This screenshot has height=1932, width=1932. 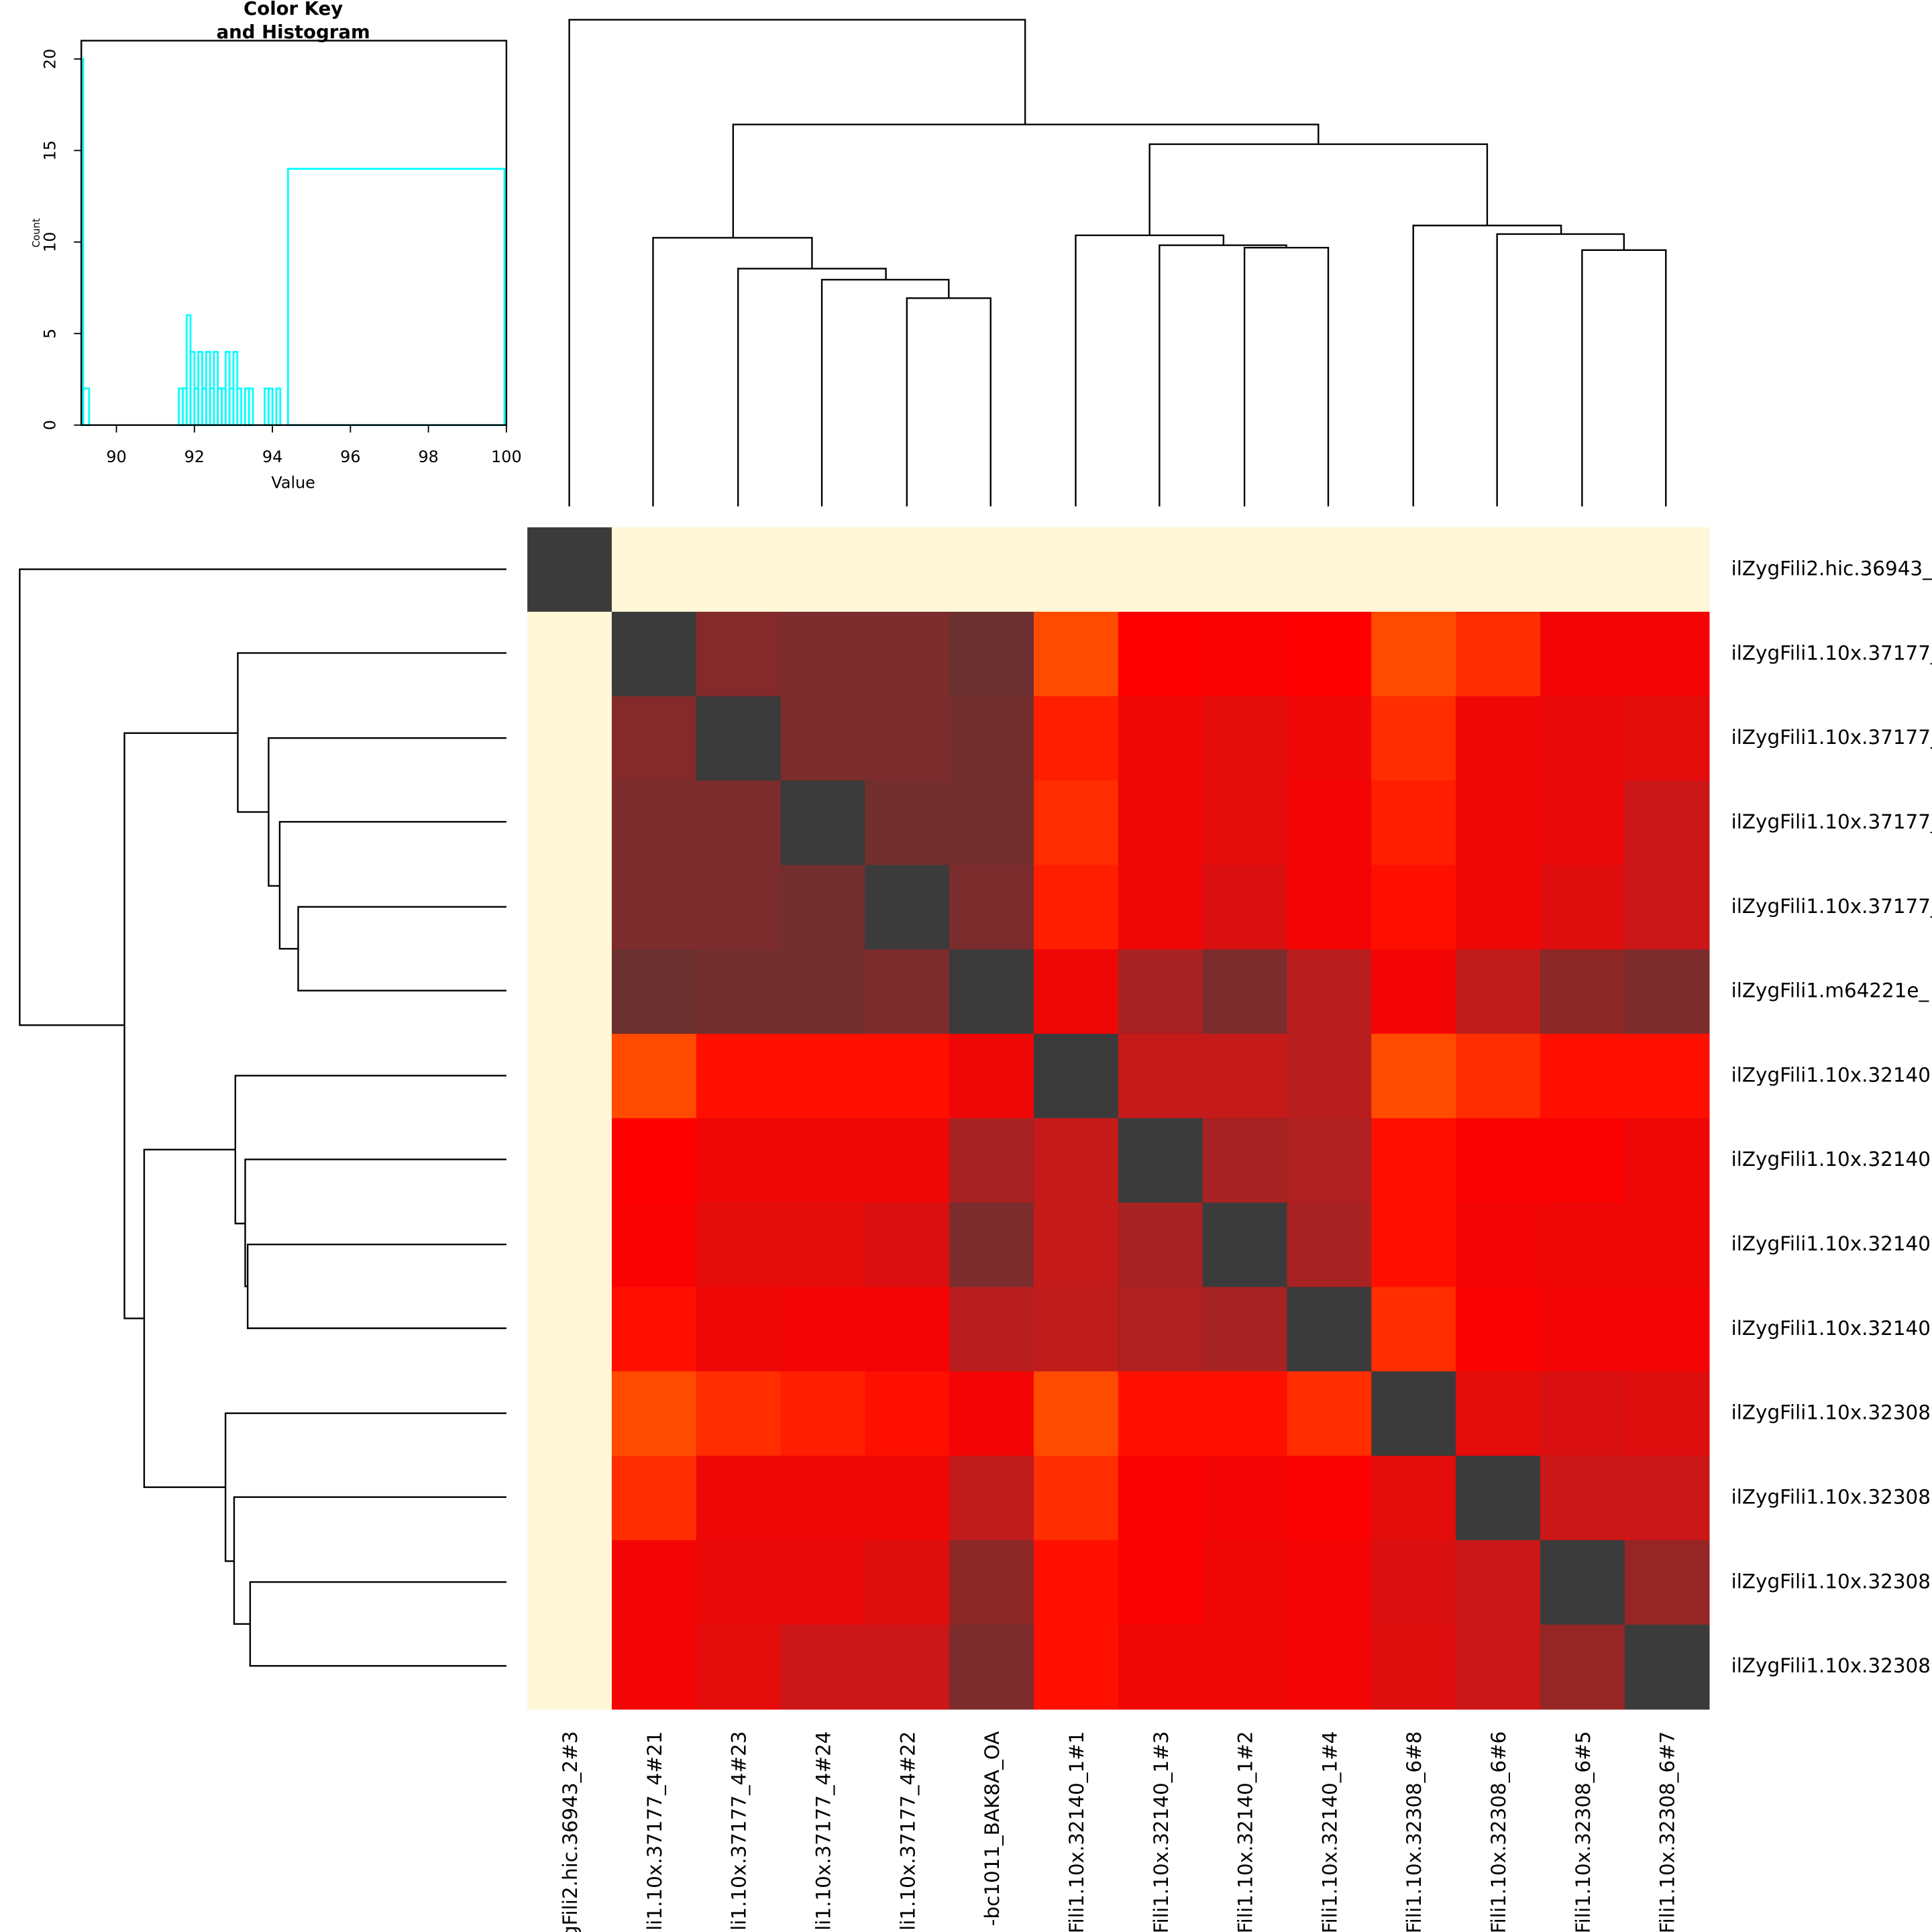 What do you see at coordinates (1414, 1831) in the screenshot?
I see `column-label: Fili1.10x.32308_6#8` at bounding box center [1414, 1831].